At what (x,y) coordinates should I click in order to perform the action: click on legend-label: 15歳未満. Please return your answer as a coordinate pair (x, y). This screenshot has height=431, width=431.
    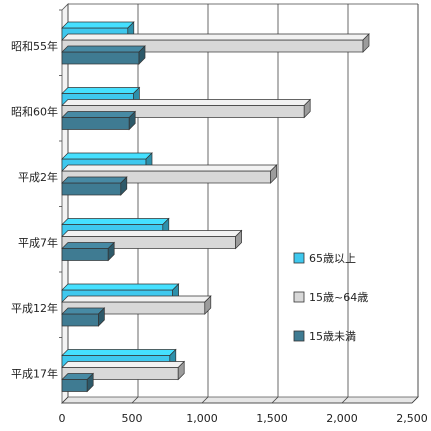
    Looking at the image, I should click on (332, 336).